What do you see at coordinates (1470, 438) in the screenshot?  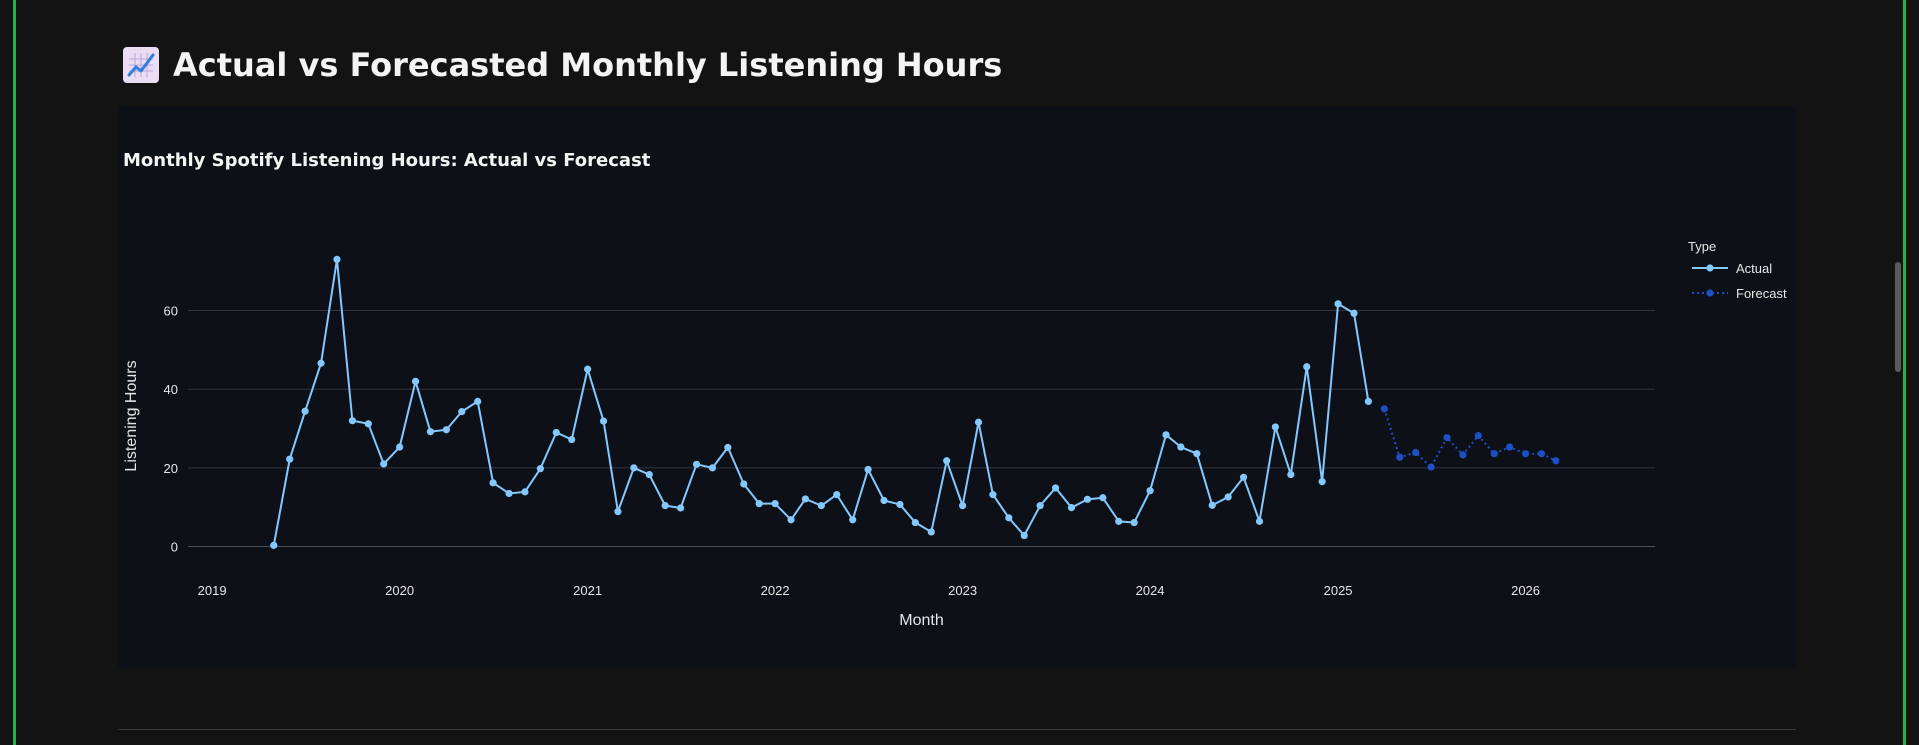 I see `series-line-forecast` at bounding box center [1470, 438].